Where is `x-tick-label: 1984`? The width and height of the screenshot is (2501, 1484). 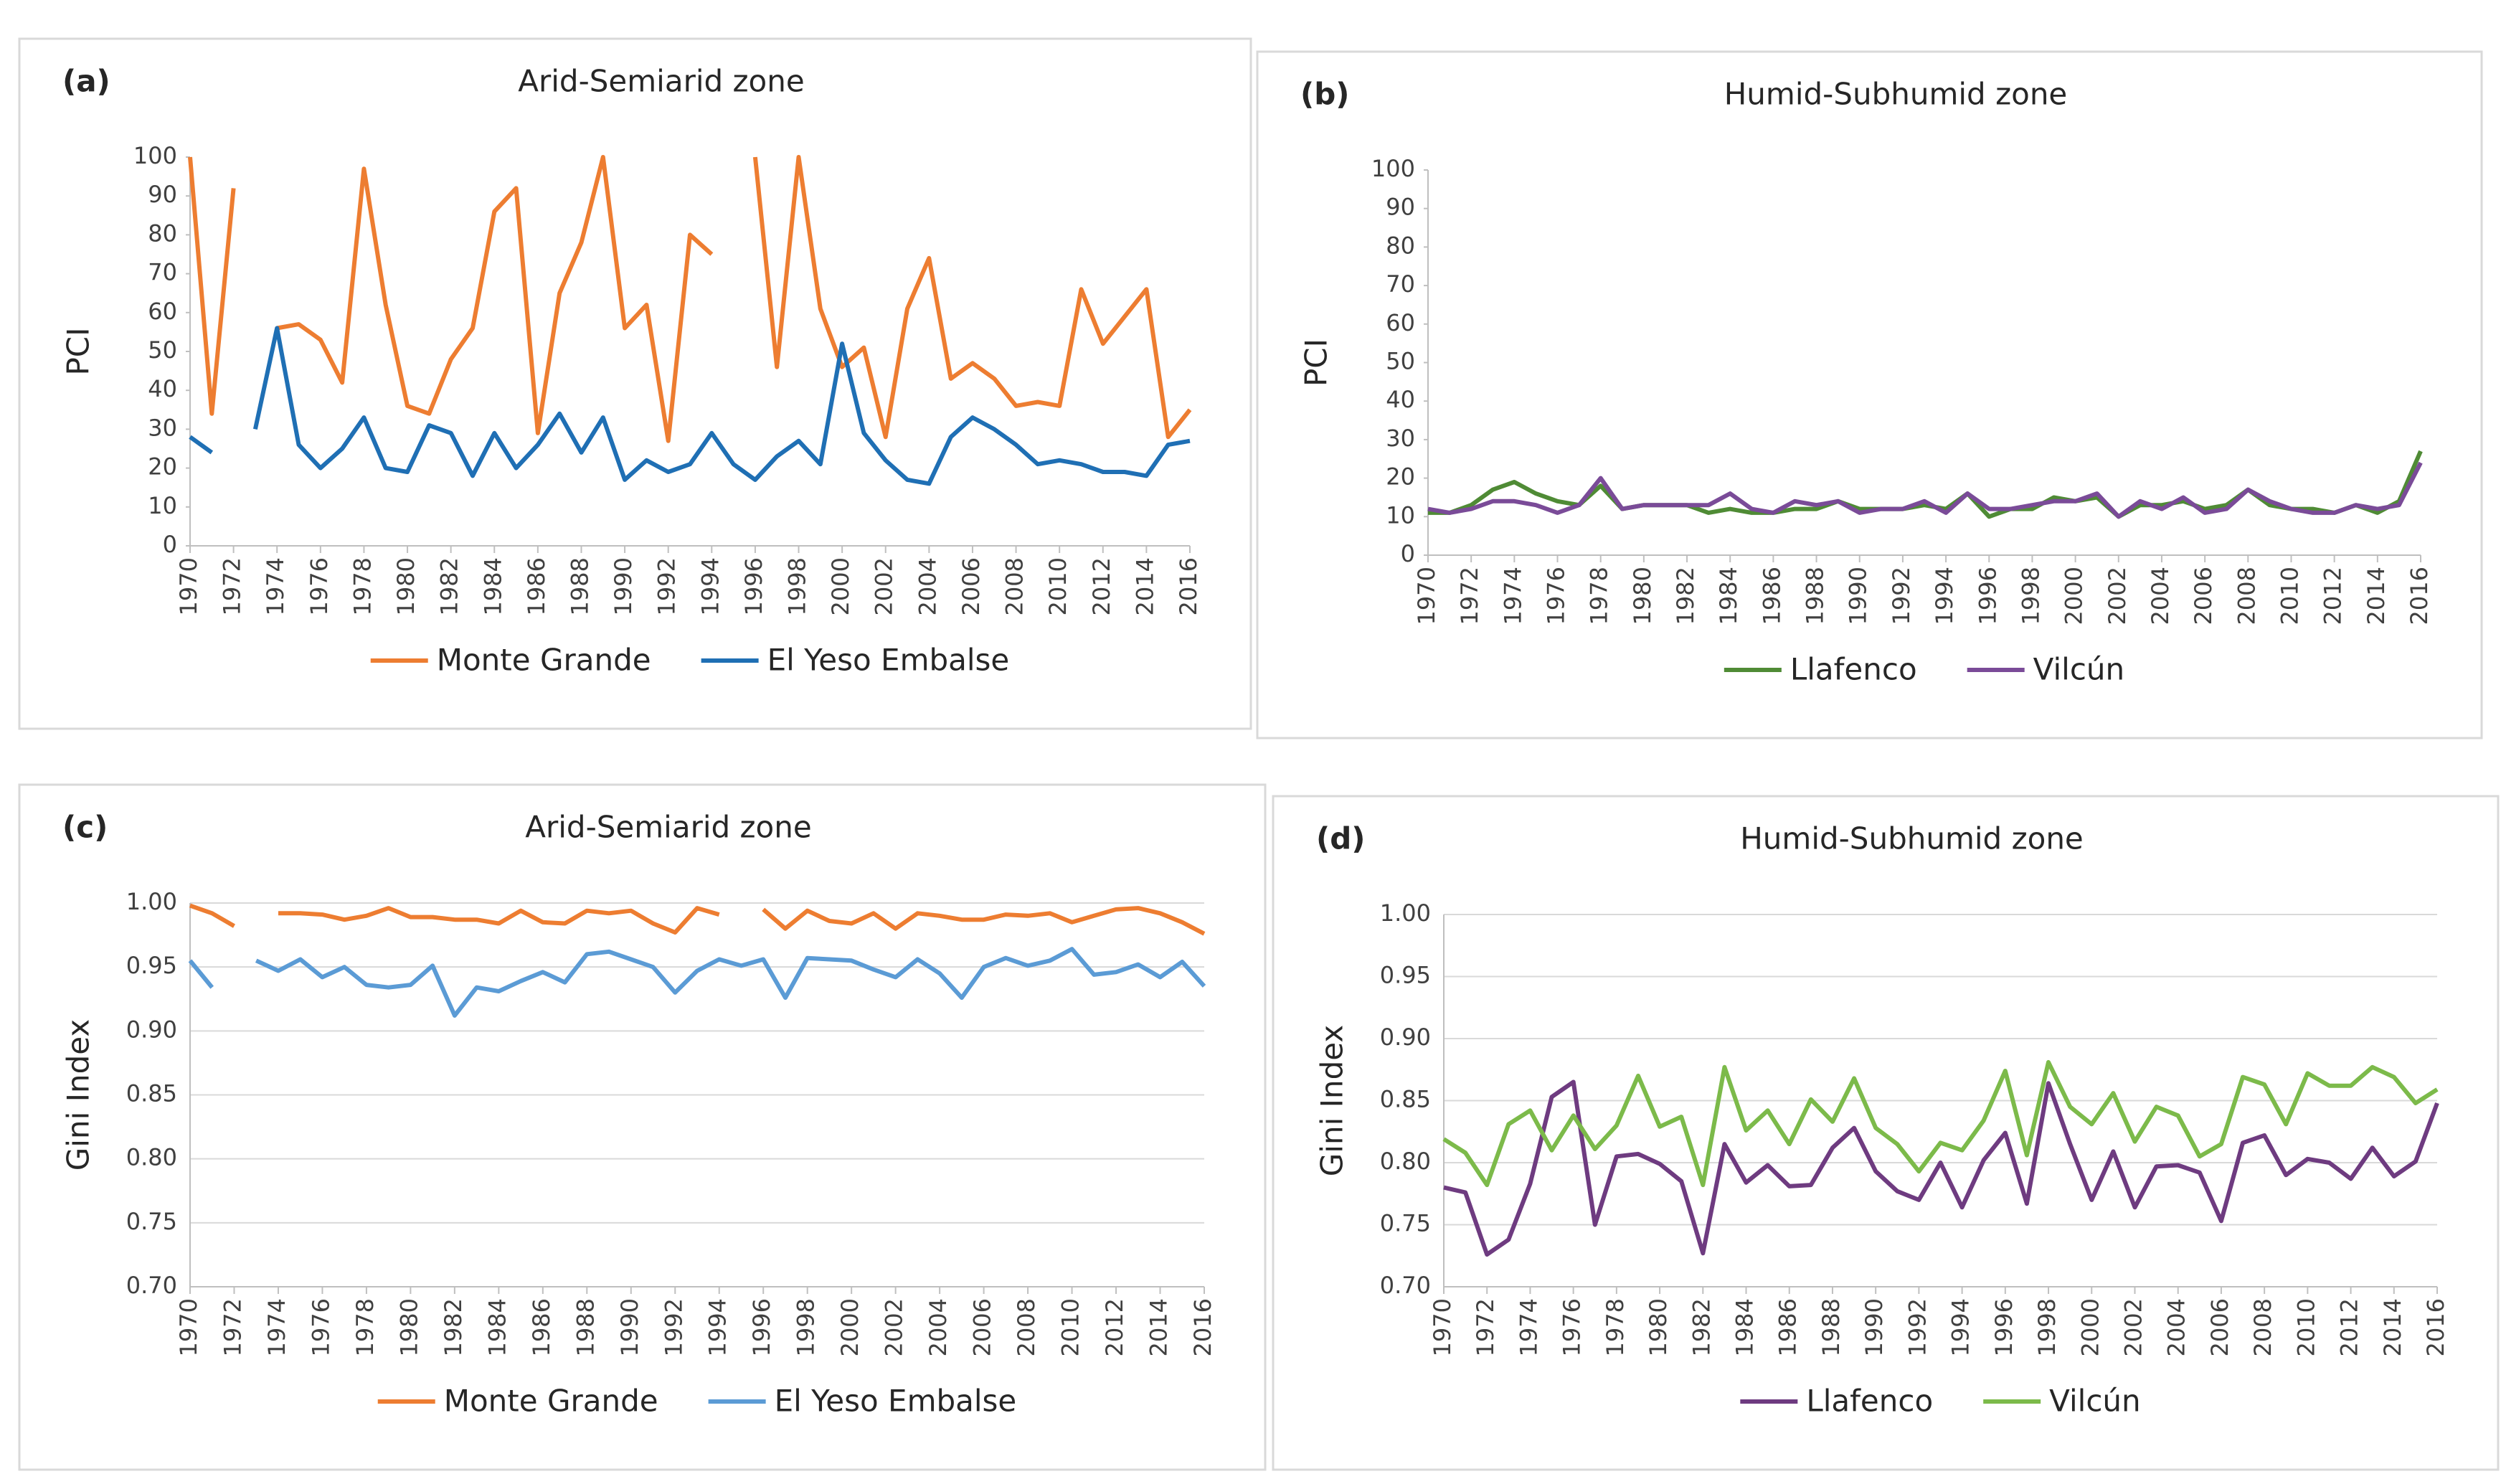 x-tick-label: 1984 is located at coordinates (497, 1327).